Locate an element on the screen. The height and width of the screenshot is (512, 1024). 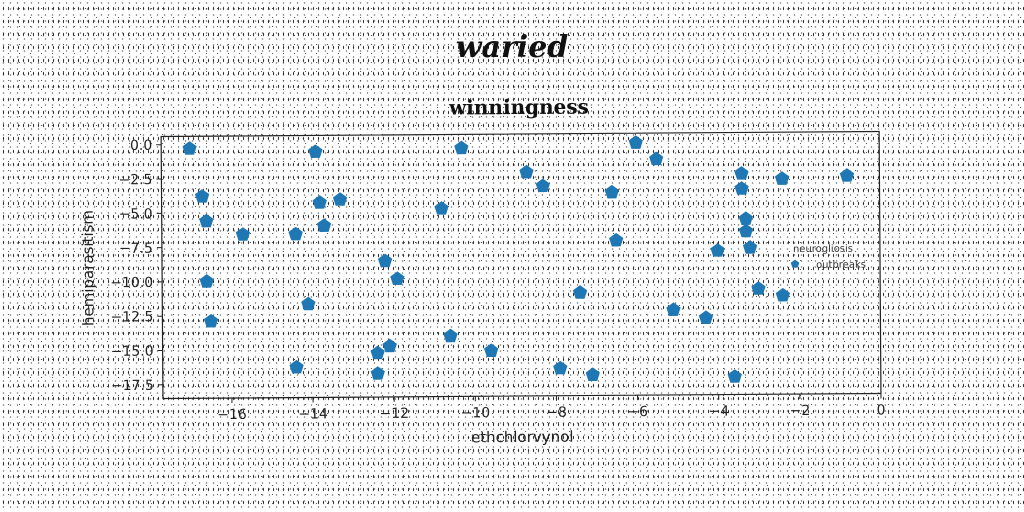
page-title: waried is located at coordinates (512, 47).